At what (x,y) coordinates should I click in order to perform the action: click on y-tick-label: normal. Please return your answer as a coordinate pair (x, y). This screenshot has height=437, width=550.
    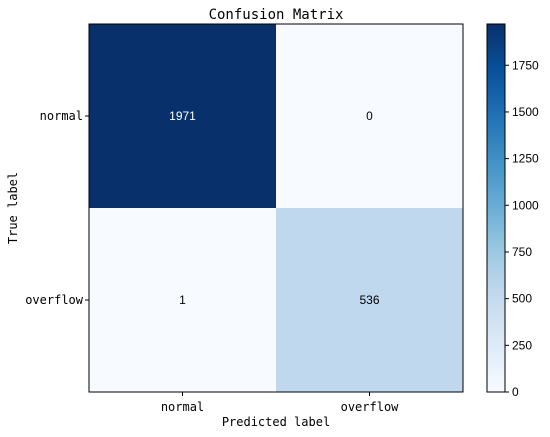
    Looking at the image, I should click on (61, 116).